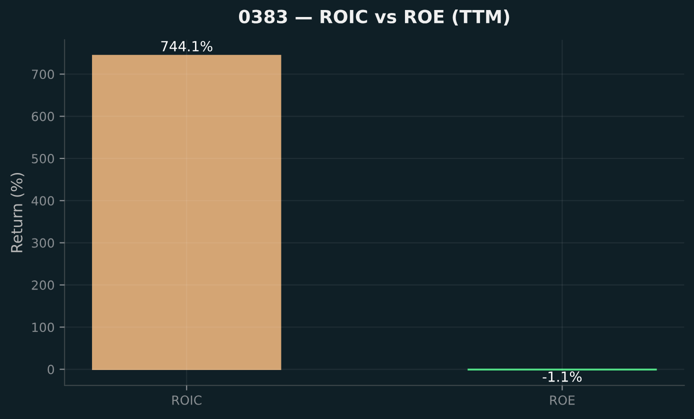  Describe the element at coordinates (186, 46) in the screenshot. I see `data-label: 744.1%` at that location.